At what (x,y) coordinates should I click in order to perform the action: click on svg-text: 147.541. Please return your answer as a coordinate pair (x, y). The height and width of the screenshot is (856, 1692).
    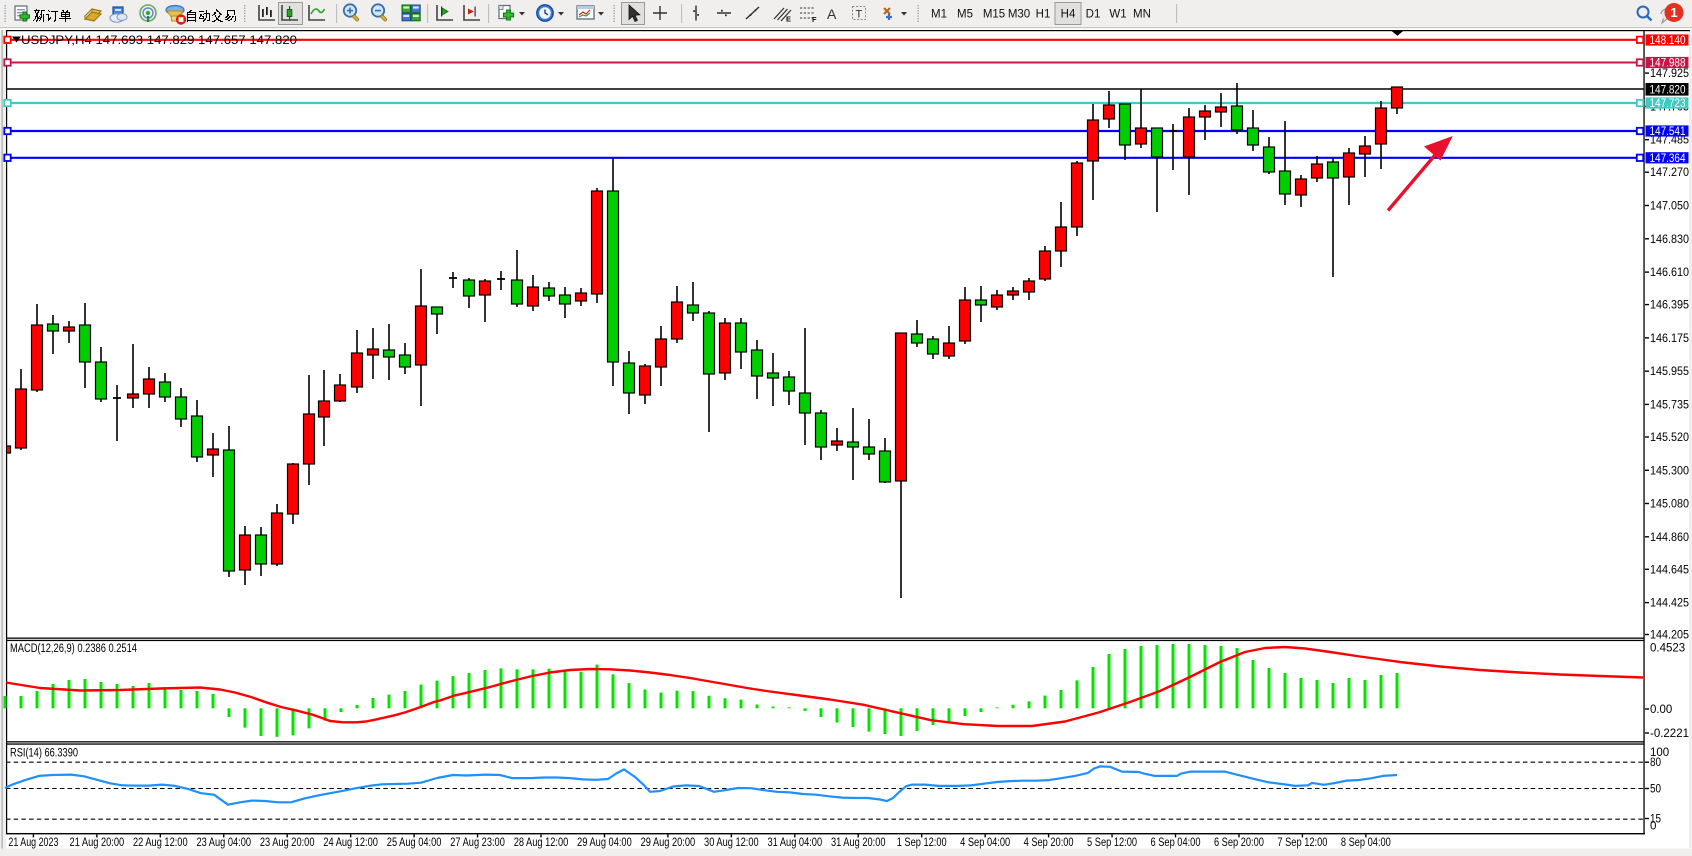
    Looking at the image, I should click on (1668, 132).